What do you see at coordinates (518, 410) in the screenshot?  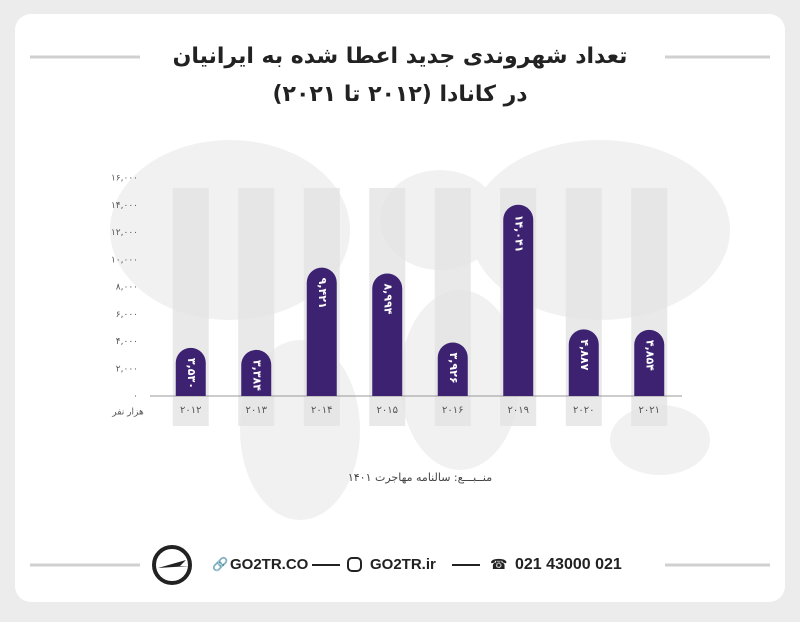 I see `x-tick-label: ۲۰۱۹` at bounding box center [518, 410].